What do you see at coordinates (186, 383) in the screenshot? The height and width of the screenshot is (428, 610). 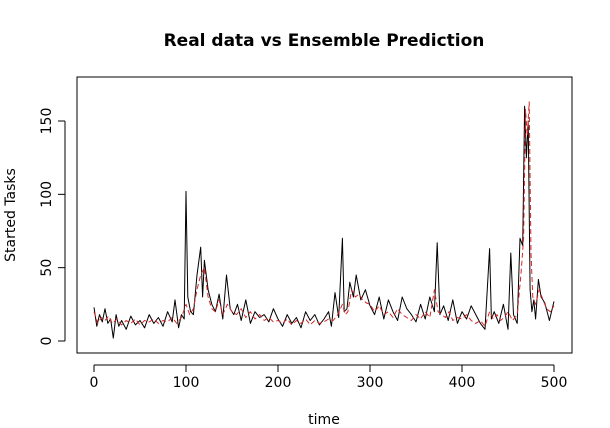 I see `x-tick-label: 100` at bounding box center [186, 383].